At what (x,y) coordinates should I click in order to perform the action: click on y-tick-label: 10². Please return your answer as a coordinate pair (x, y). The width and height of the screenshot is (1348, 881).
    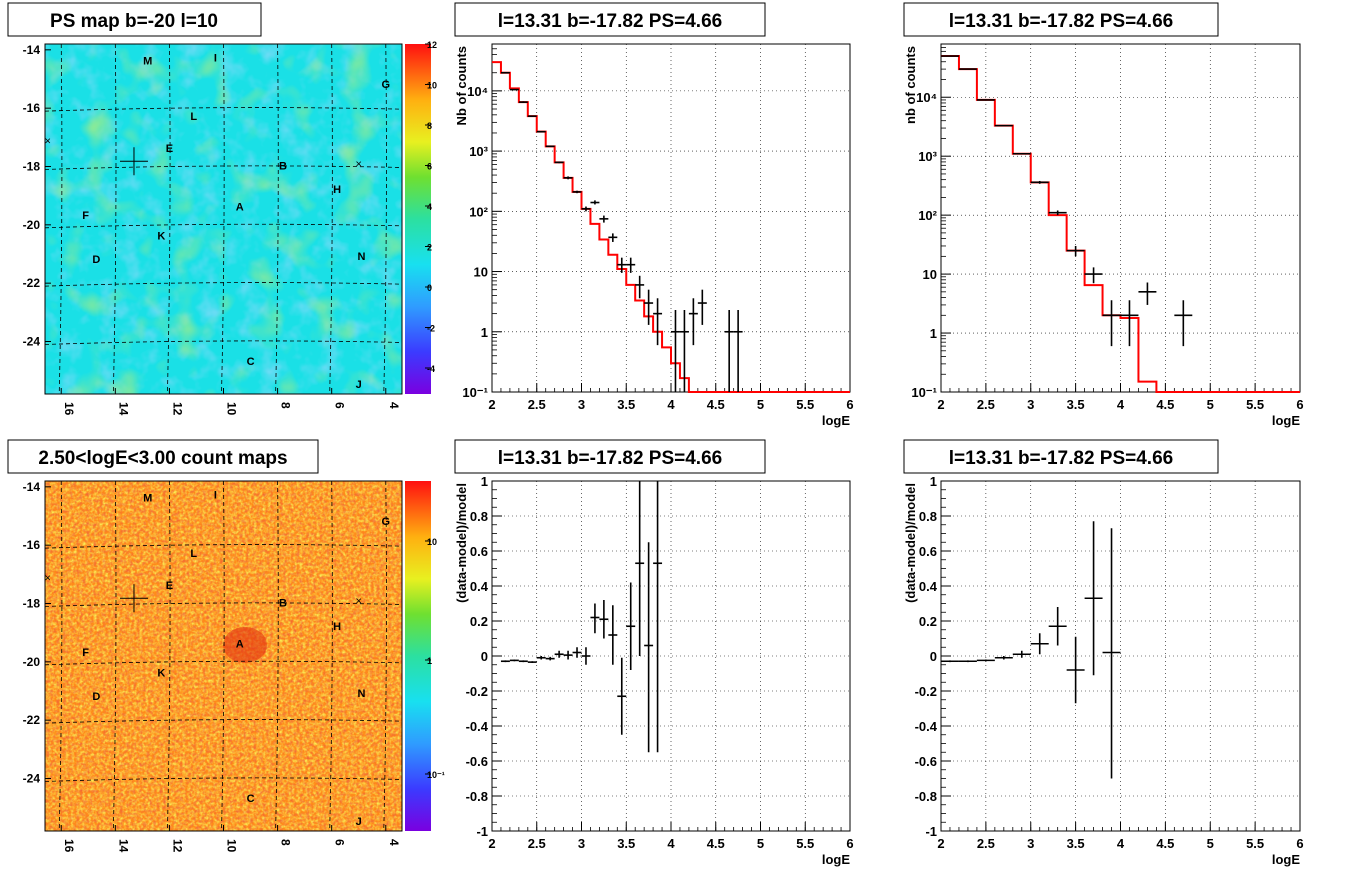
    Looking at the image, I should click on (478, 211).